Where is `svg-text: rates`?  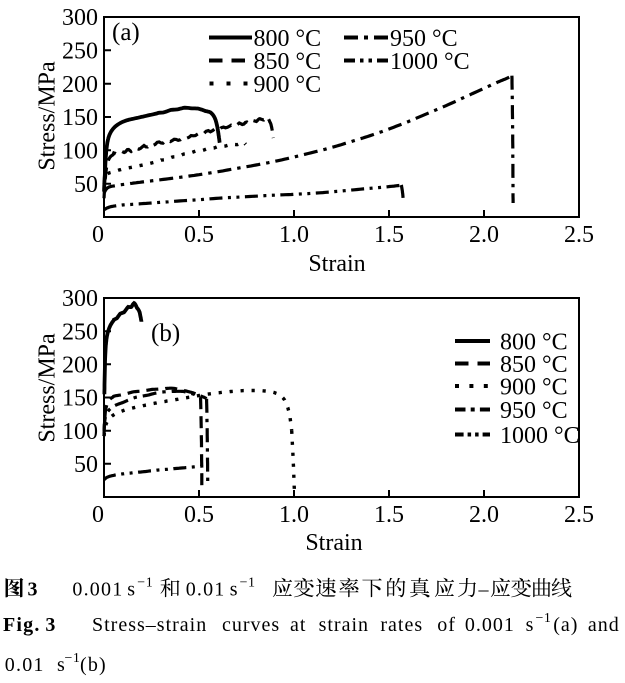
svg-text: rates is located at coordinates (401, 625).